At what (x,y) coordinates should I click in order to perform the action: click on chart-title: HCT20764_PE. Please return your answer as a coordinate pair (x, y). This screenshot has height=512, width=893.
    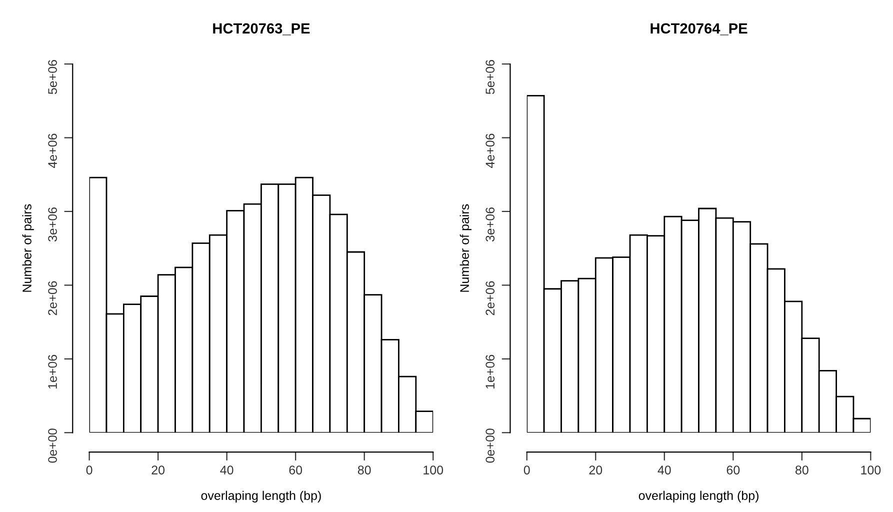
    Looking at the image, I should click on (699, 29).